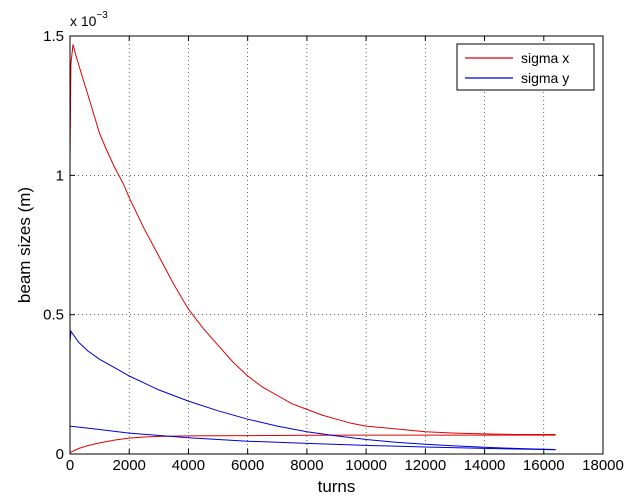 The image size is (633, 498). I want to click on y-axis-exponent: x 10−3, so click(89, 19).